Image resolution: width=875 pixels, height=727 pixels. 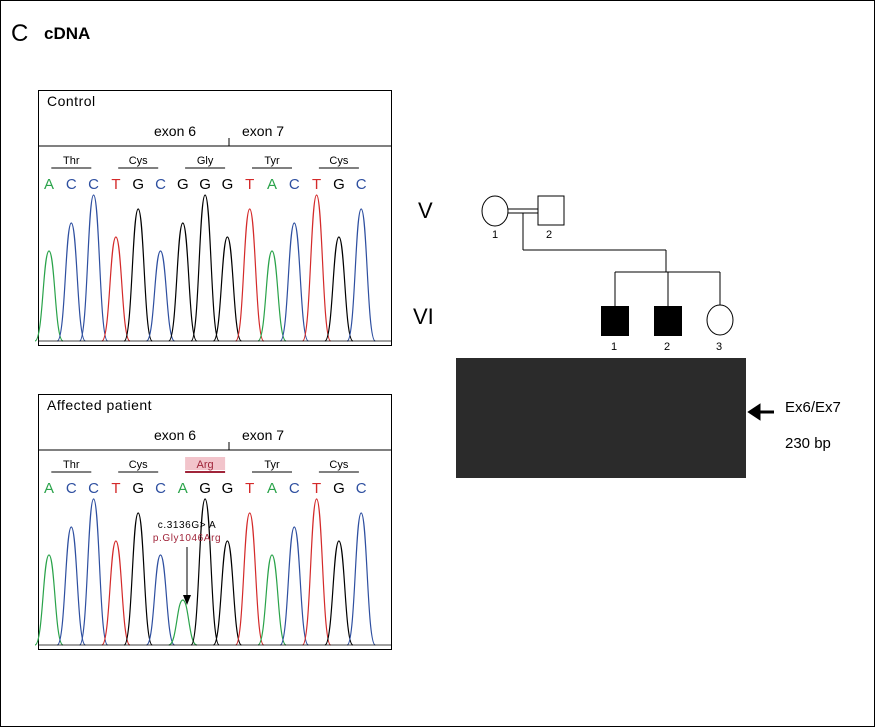 What do you see at coordinates (813, 407) in the screenshot?
I see `band-label: Ex6/Ex7` at bounding box center [813, 407].